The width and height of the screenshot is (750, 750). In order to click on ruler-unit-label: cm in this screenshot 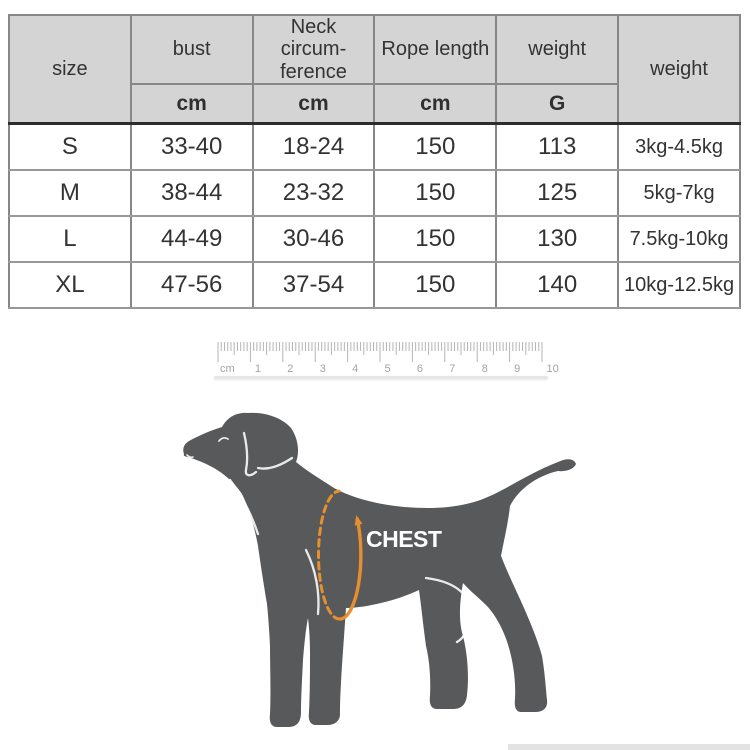, I will do `click(227, 369)`.